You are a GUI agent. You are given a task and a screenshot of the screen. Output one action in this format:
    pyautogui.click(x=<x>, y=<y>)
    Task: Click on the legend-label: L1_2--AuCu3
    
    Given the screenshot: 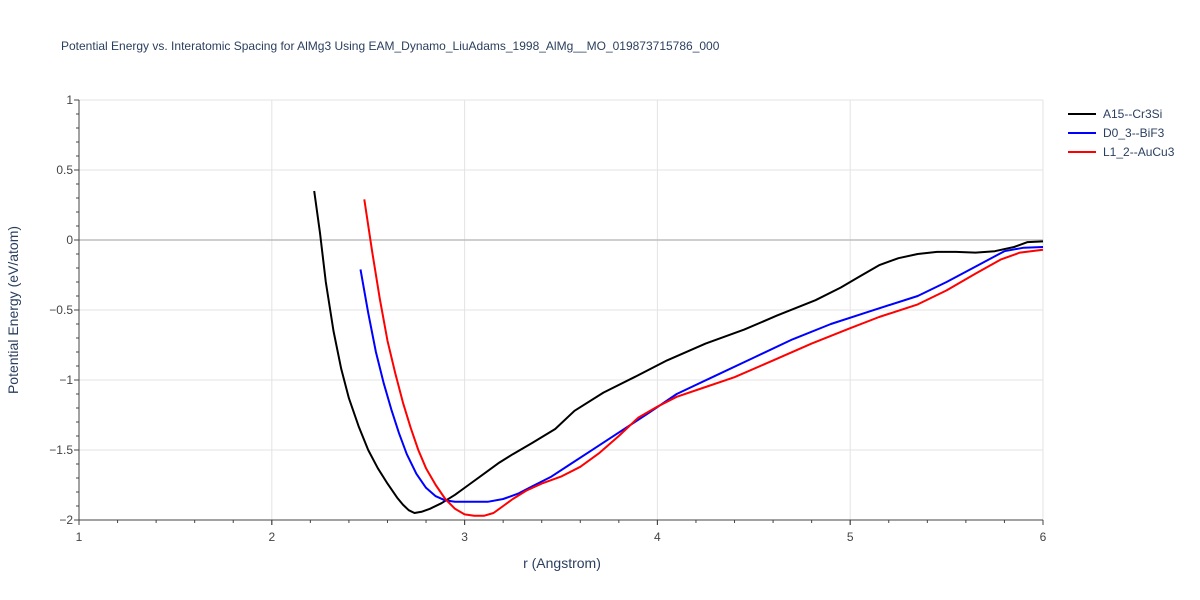 What is the action you would take?
    pyautogui.click(x=1139, y=152)
    